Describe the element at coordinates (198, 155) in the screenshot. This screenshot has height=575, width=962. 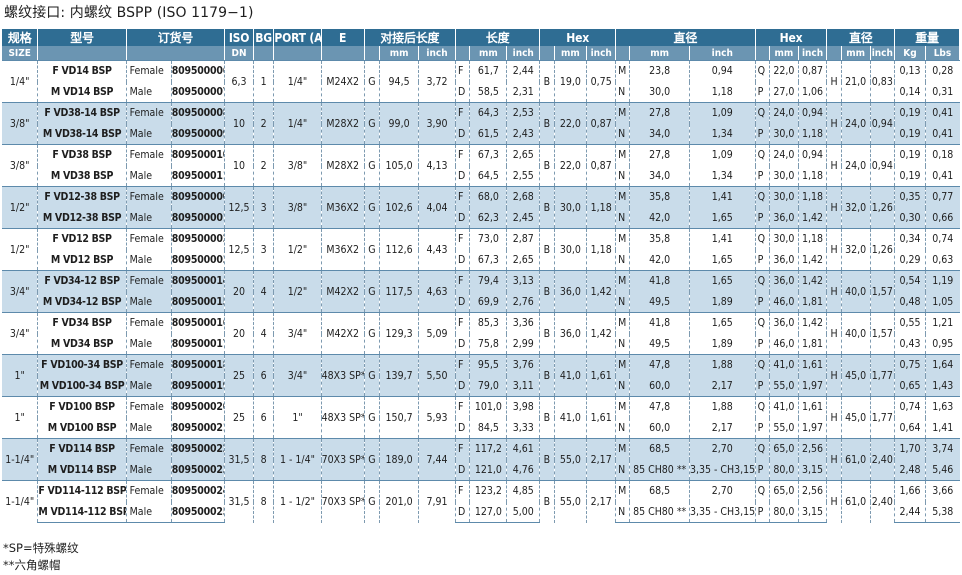
I see `order-number-cell: 809500010` at that location.